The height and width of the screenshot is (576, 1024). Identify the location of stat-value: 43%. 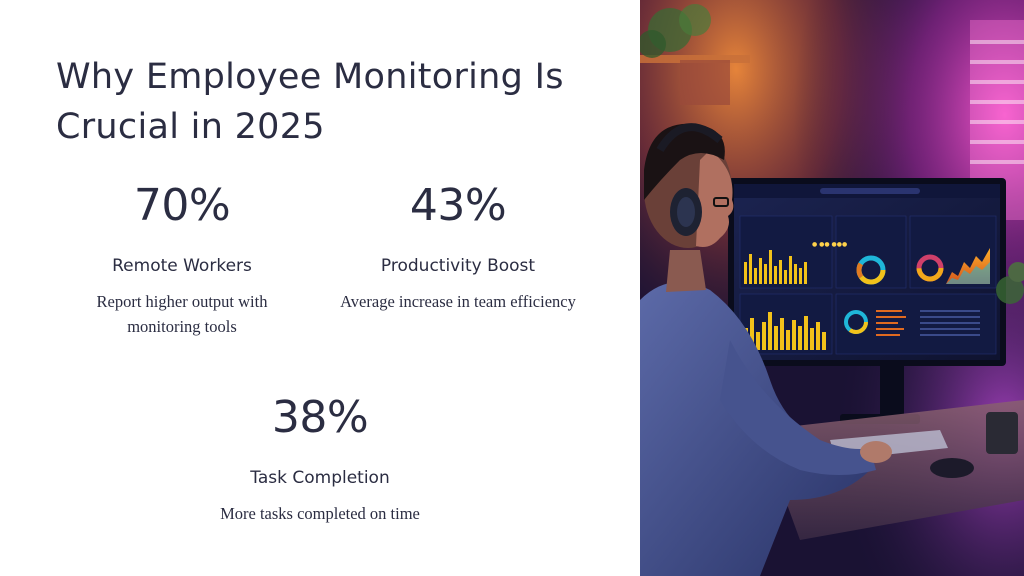
(458, 205).